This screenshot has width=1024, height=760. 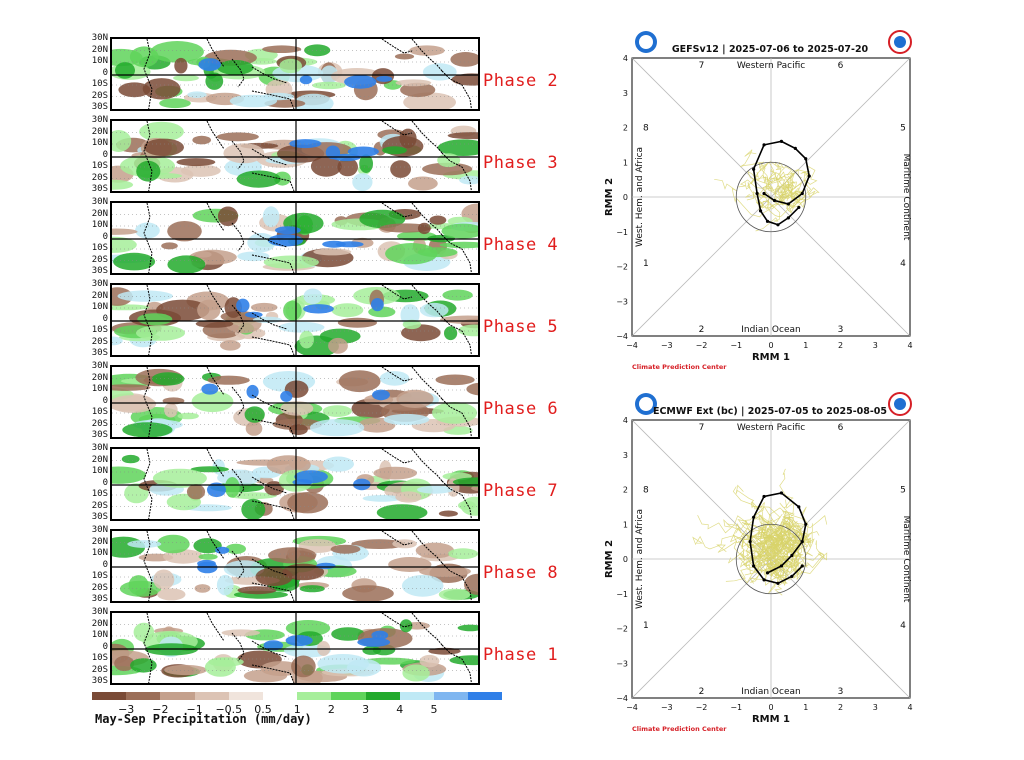 What do you see at coordinates (702, 330) in the screenshot?
I see `phase-number: 2` at bounding box center [702, 330].